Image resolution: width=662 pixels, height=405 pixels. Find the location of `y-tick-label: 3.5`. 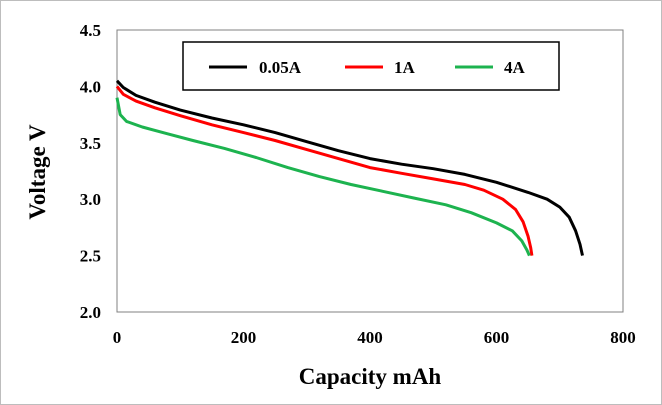

y-tick-label: 3.5 is located at coordinates (90, 143).